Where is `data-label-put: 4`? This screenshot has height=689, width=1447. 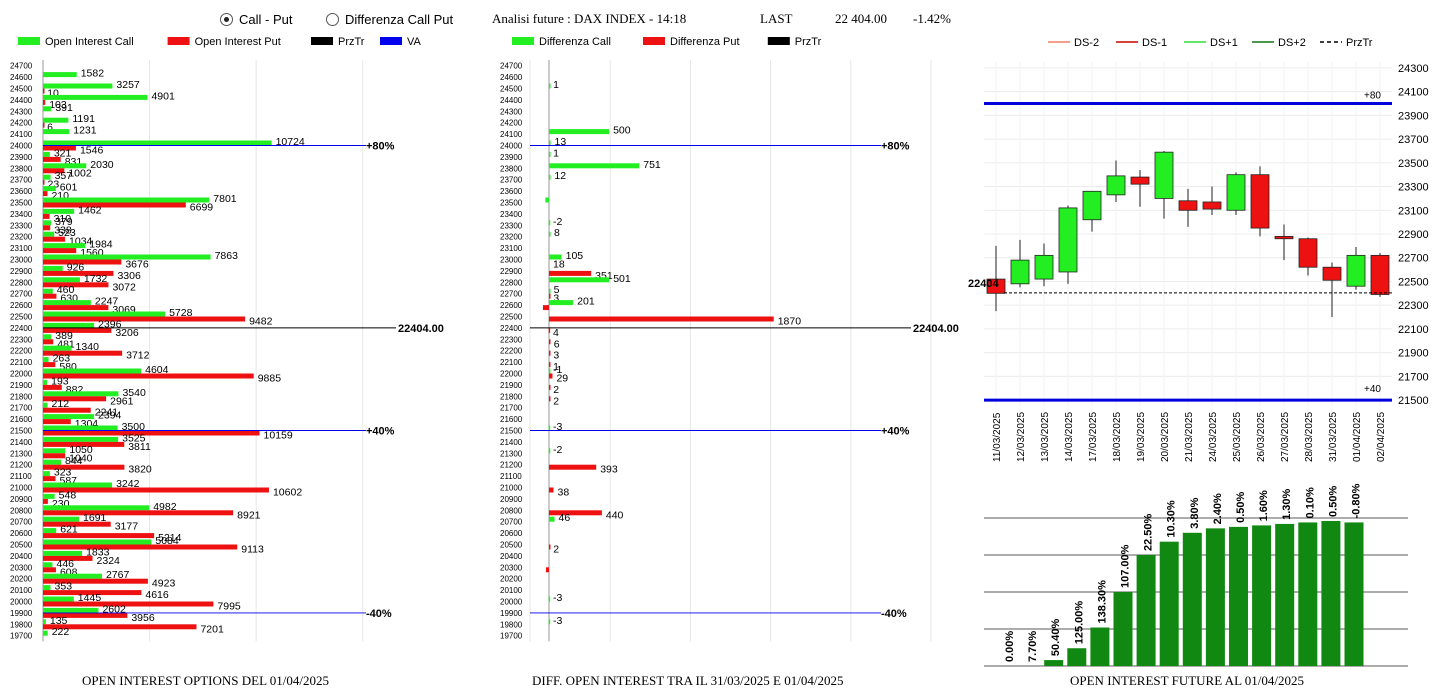
data-label-put: 4 is located at coordinates (556, 333).